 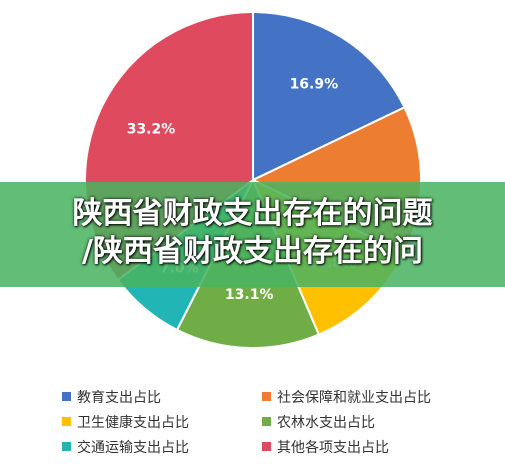 What do you see at coordinates (162, 396) in the screenshot?
I see `legend-item-0: 教育支出占比` at bounding box center [162, 396].